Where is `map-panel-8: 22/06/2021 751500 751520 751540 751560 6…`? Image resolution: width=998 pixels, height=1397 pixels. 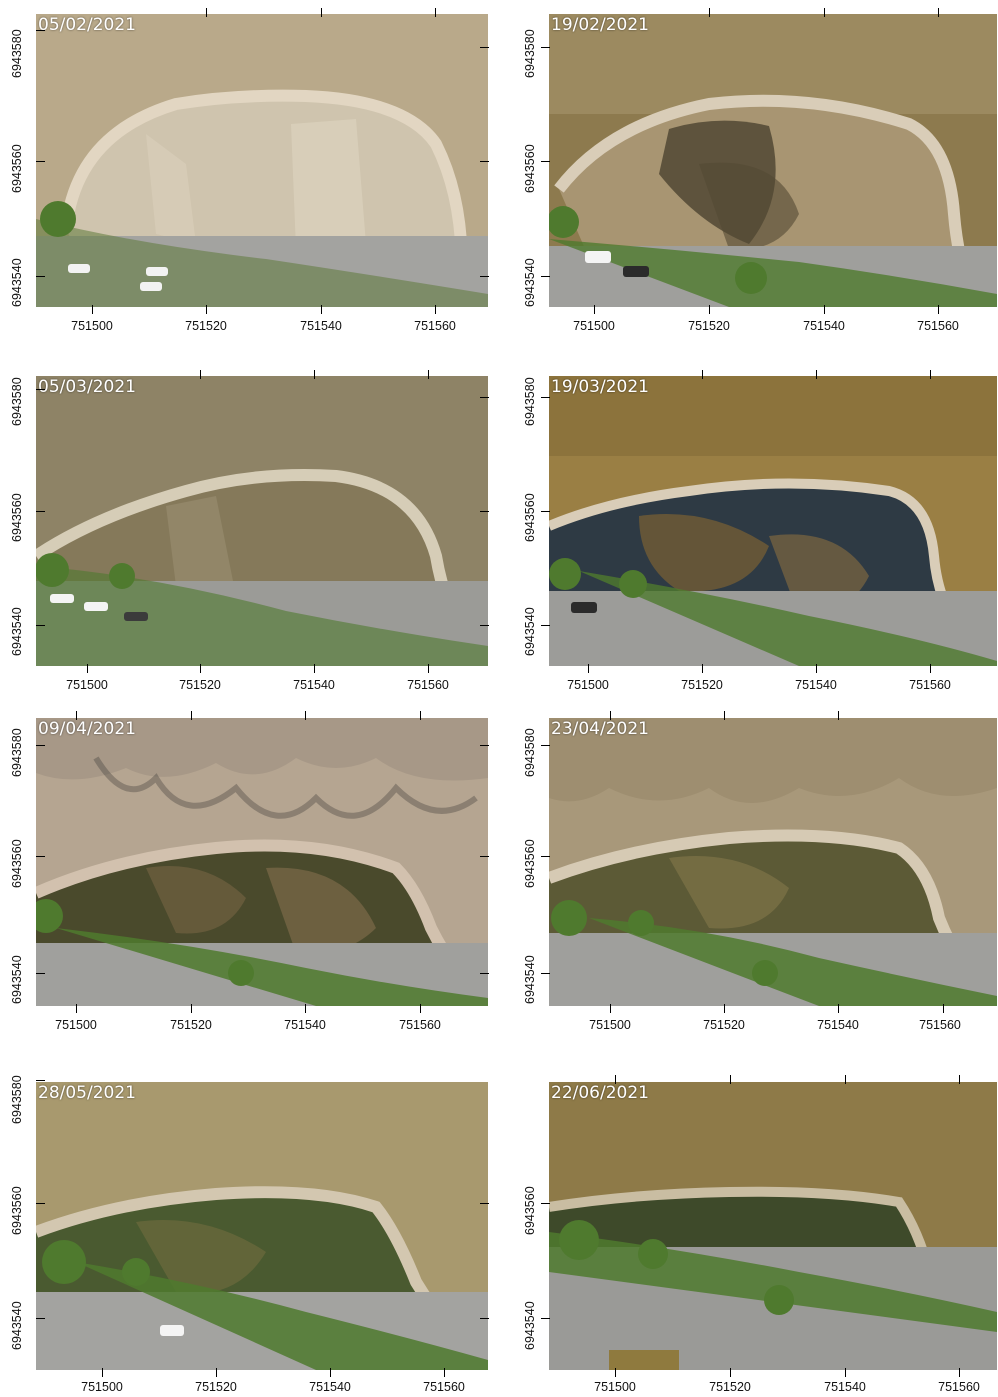 map-panel-8: 22/06/2021 751500 751520 751540 751560 6… is located at coordinates (750, 1228).